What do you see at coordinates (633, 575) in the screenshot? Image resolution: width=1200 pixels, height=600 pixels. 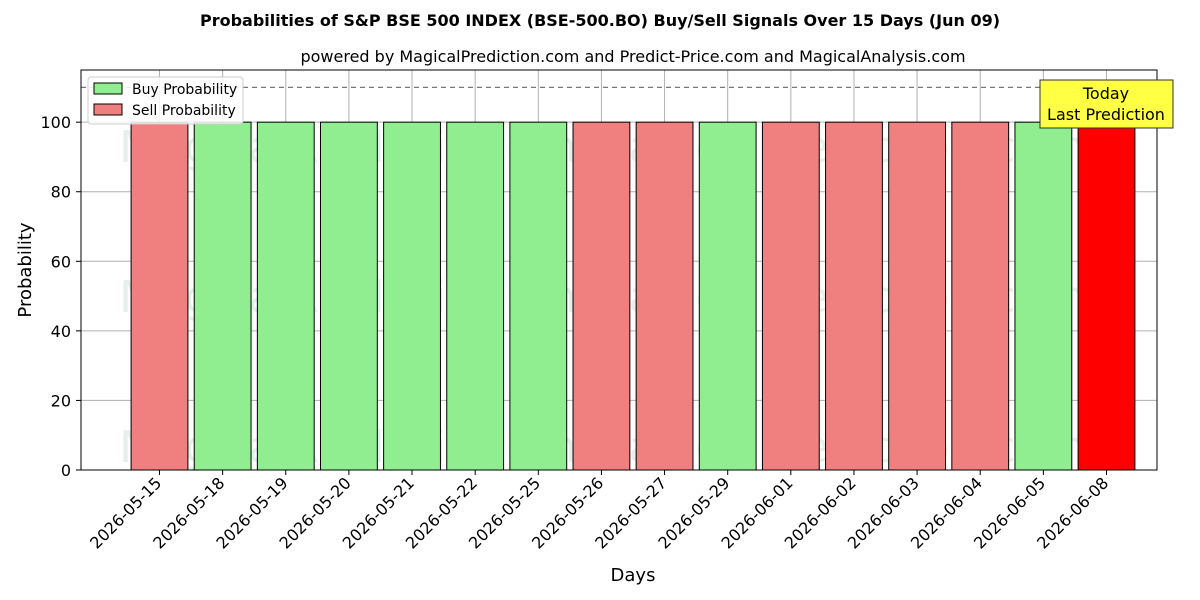 I see `x-axis-label: Days` at bounding box center [633, 575].